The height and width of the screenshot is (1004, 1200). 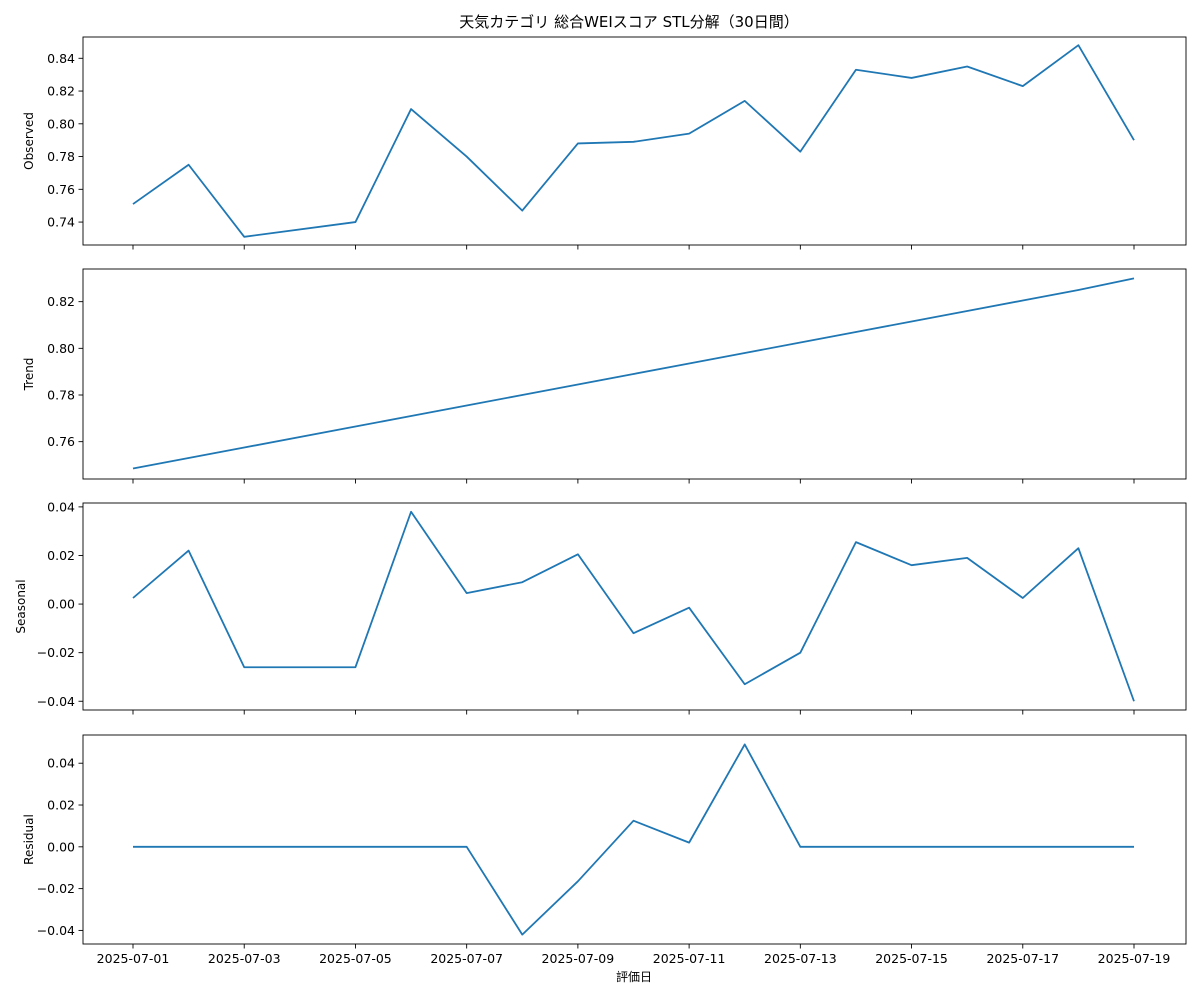 What do you see at coordinates (61, 555) in the screenshot?
I see `y-tick-label-seasonal: 0.02` at bounding box center [61, 555].